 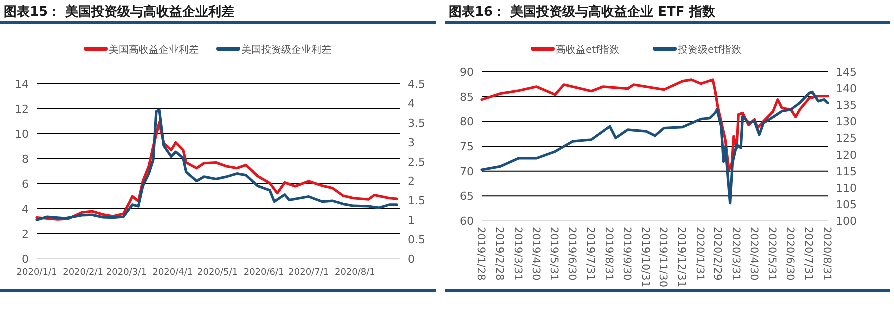 I want to click on x-tick-label: 2020/5/1, so click(x=218, y=273).